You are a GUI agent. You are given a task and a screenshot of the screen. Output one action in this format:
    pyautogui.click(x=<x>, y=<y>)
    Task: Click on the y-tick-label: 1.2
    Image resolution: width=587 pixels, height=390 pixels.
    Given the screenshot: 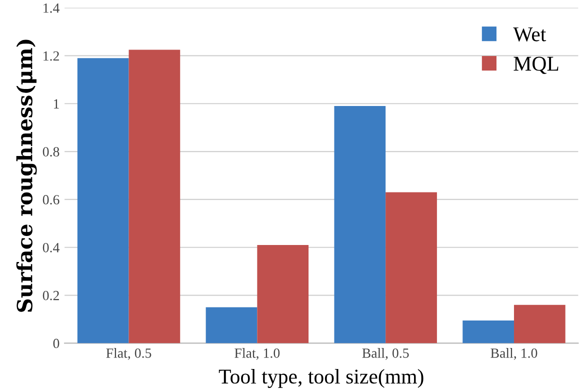 What is the action you would take?
    pyautogui.click(x=51, y=56)
    